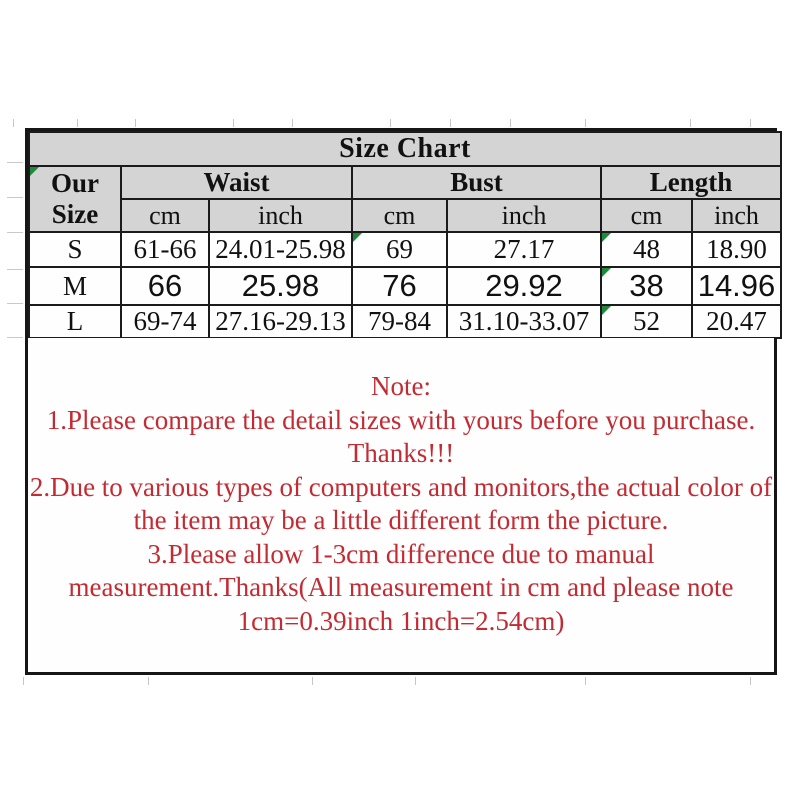  Describe the element at coordinates (75, 214) in the screenshot. I see `header-our-size-line2: Size` at that location.